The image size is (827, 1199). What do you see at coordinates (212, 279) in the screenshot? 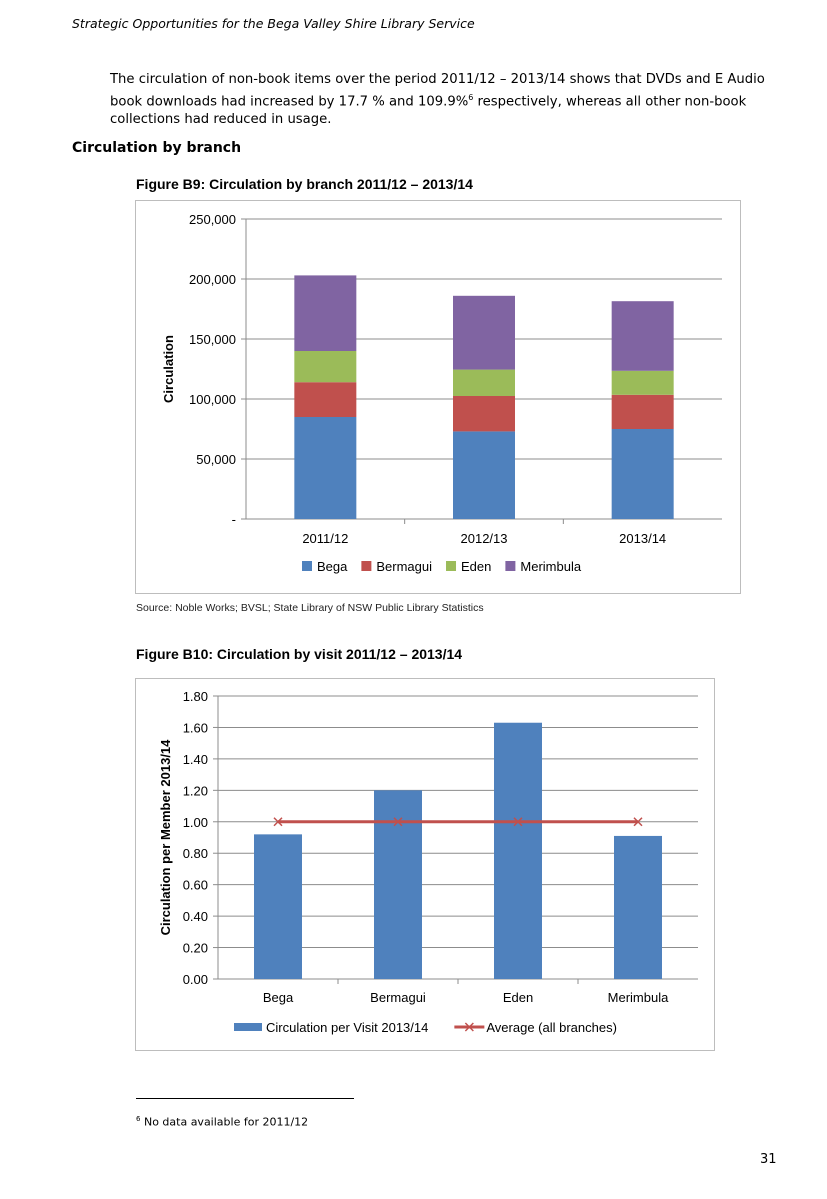
I see `y-tick-label: 200,000` at bounding box center [212, 279].